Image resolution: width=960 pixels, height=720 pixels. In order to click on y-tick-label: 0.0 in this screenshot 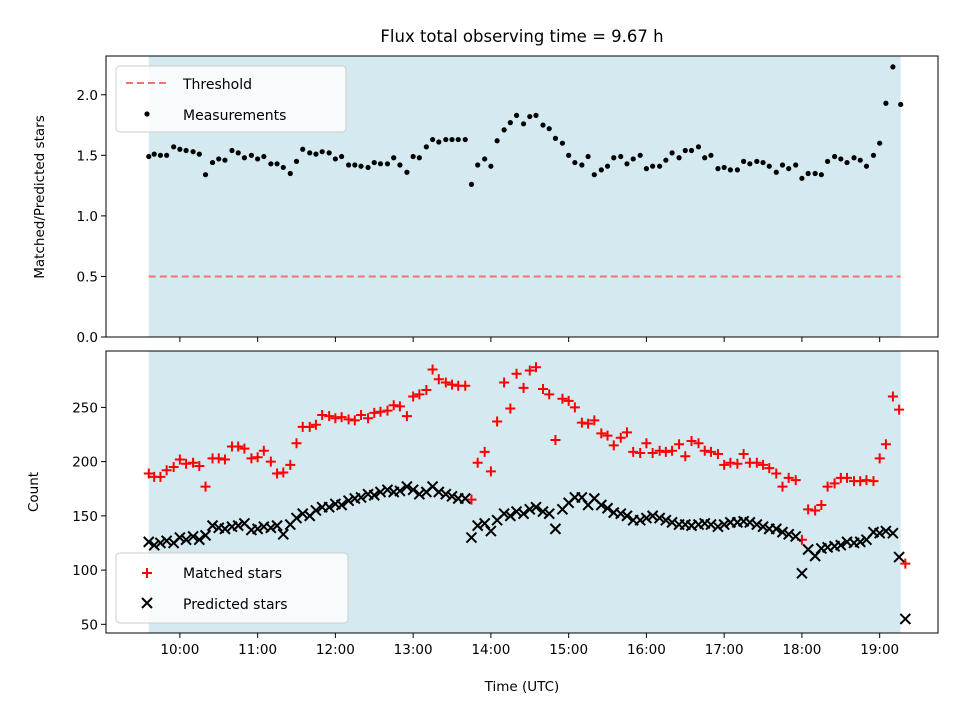, I will do `click(87, 338)`.